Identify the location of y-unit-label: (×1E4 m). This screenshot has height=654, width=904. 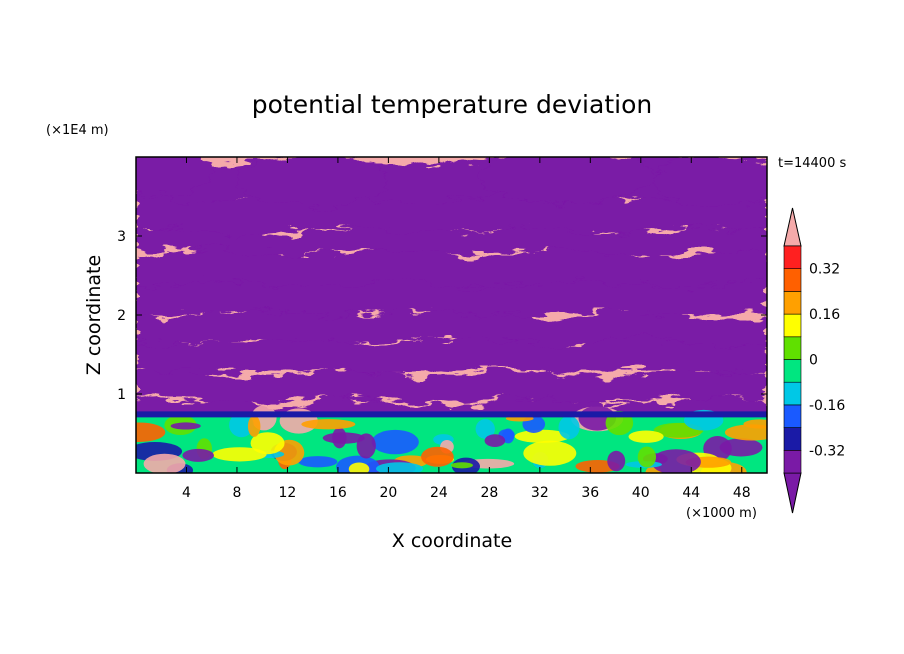
(77, 130).